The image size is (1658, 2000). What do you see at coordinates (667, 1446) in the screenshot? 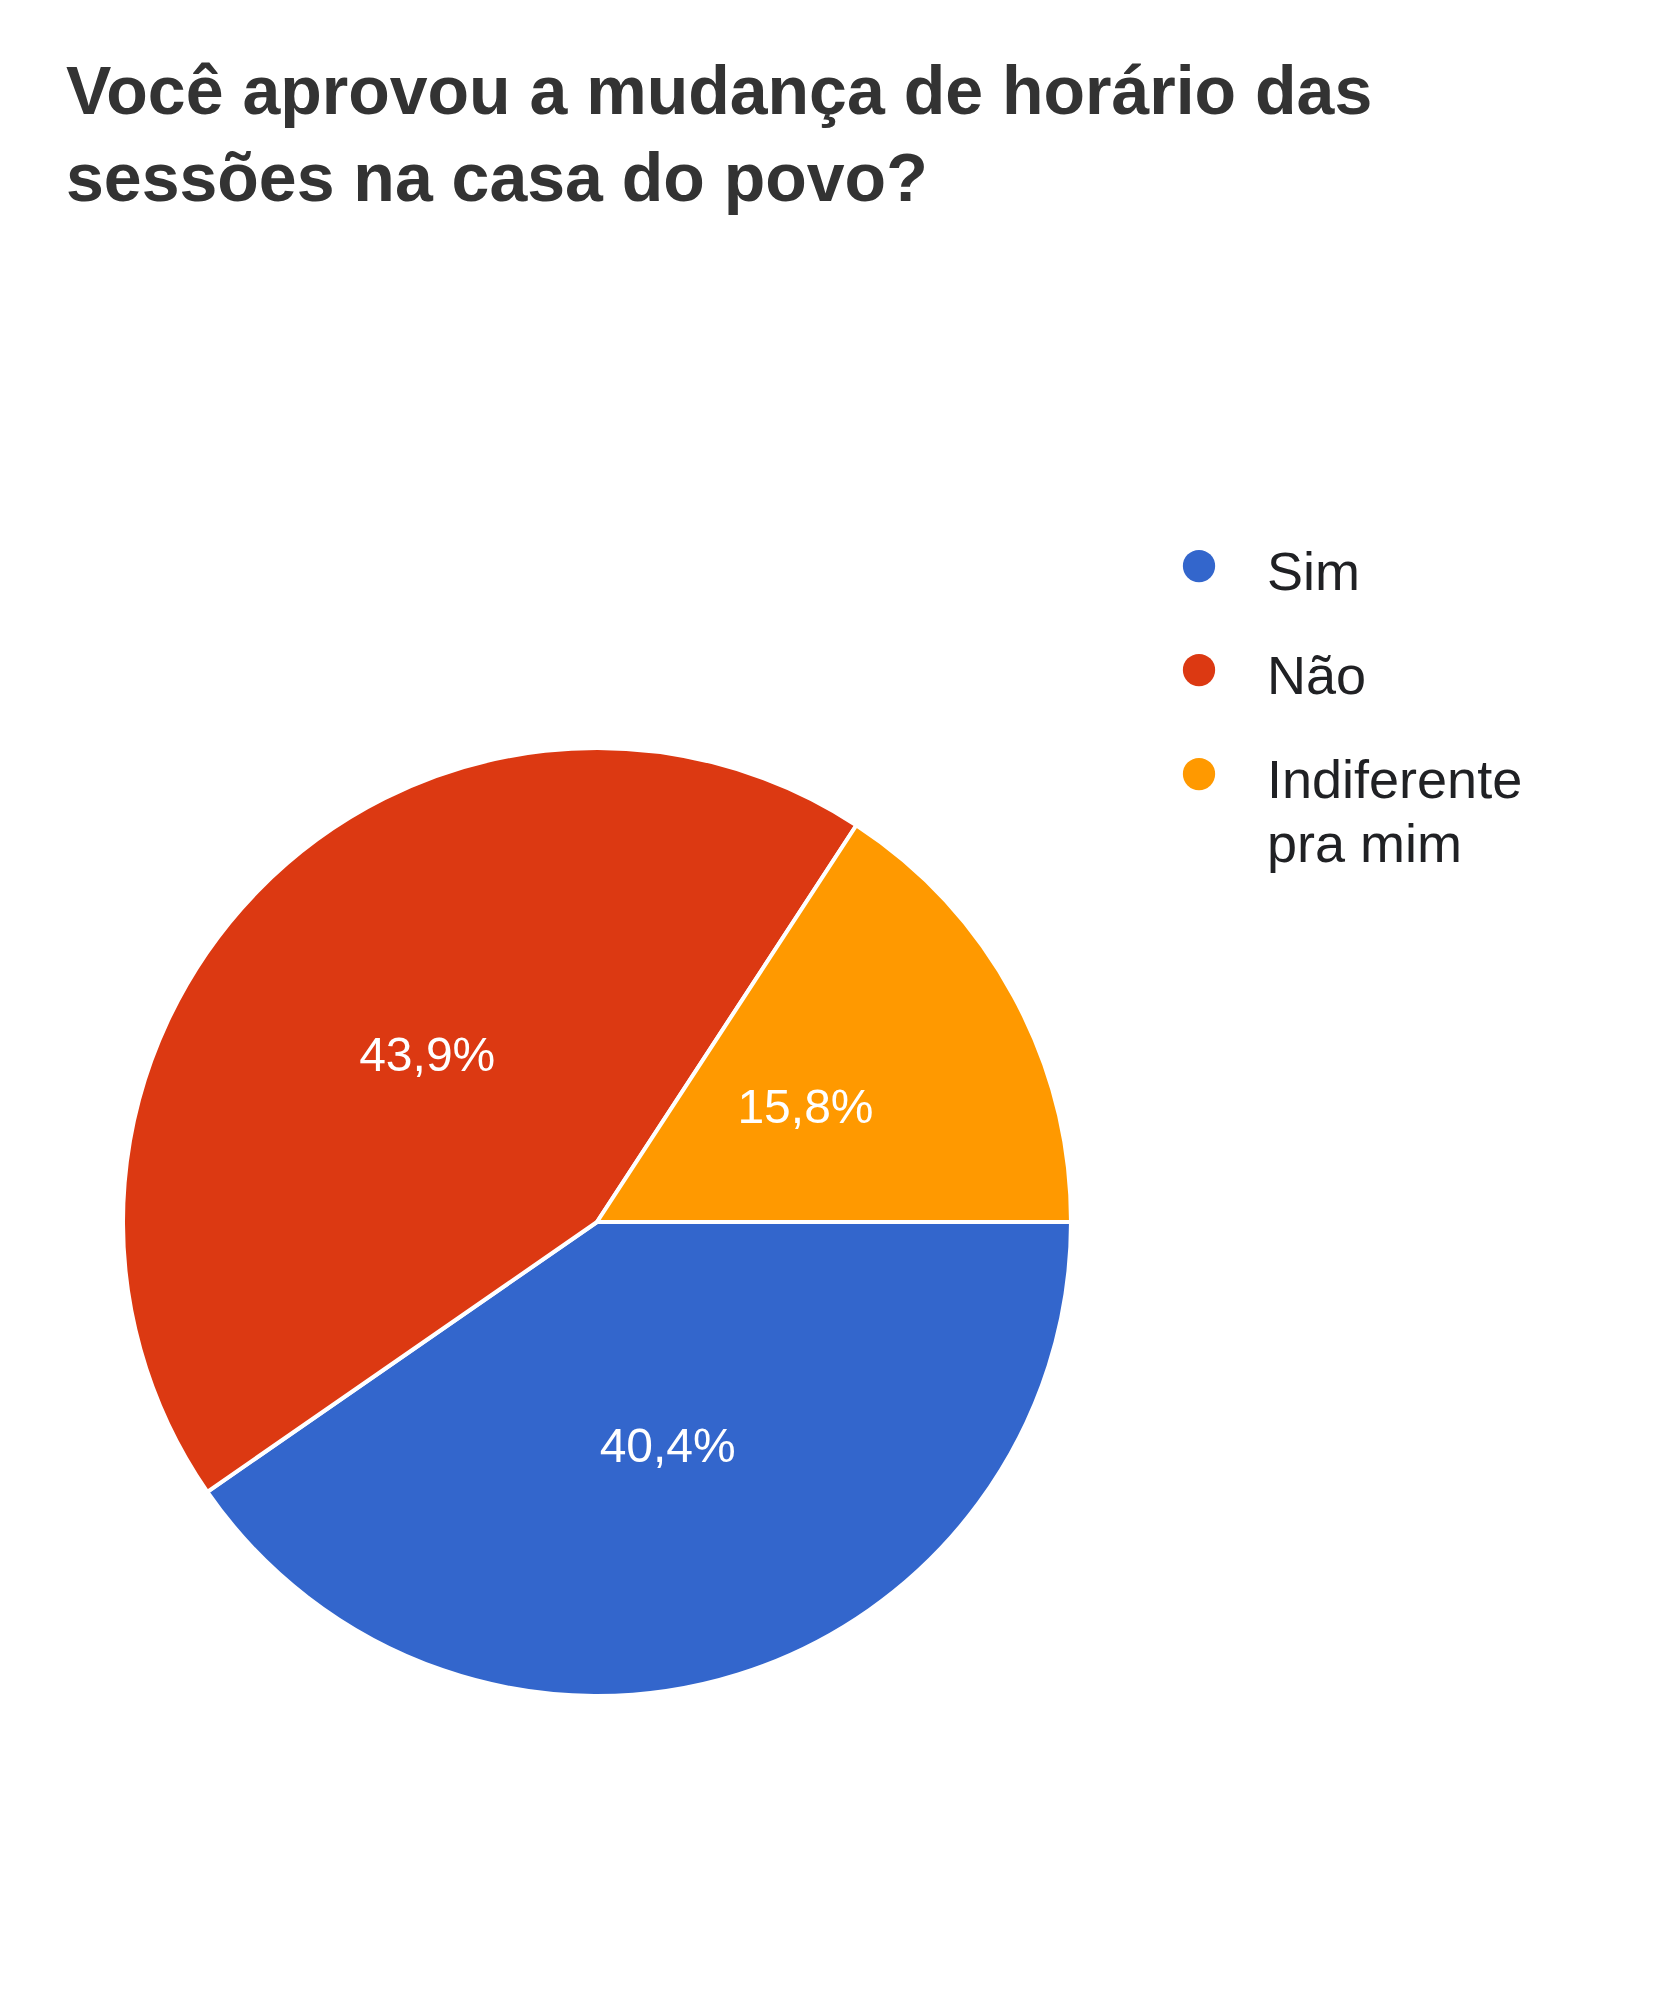
I see `data-label: 40,4%` at bounding box center [667, 1446].